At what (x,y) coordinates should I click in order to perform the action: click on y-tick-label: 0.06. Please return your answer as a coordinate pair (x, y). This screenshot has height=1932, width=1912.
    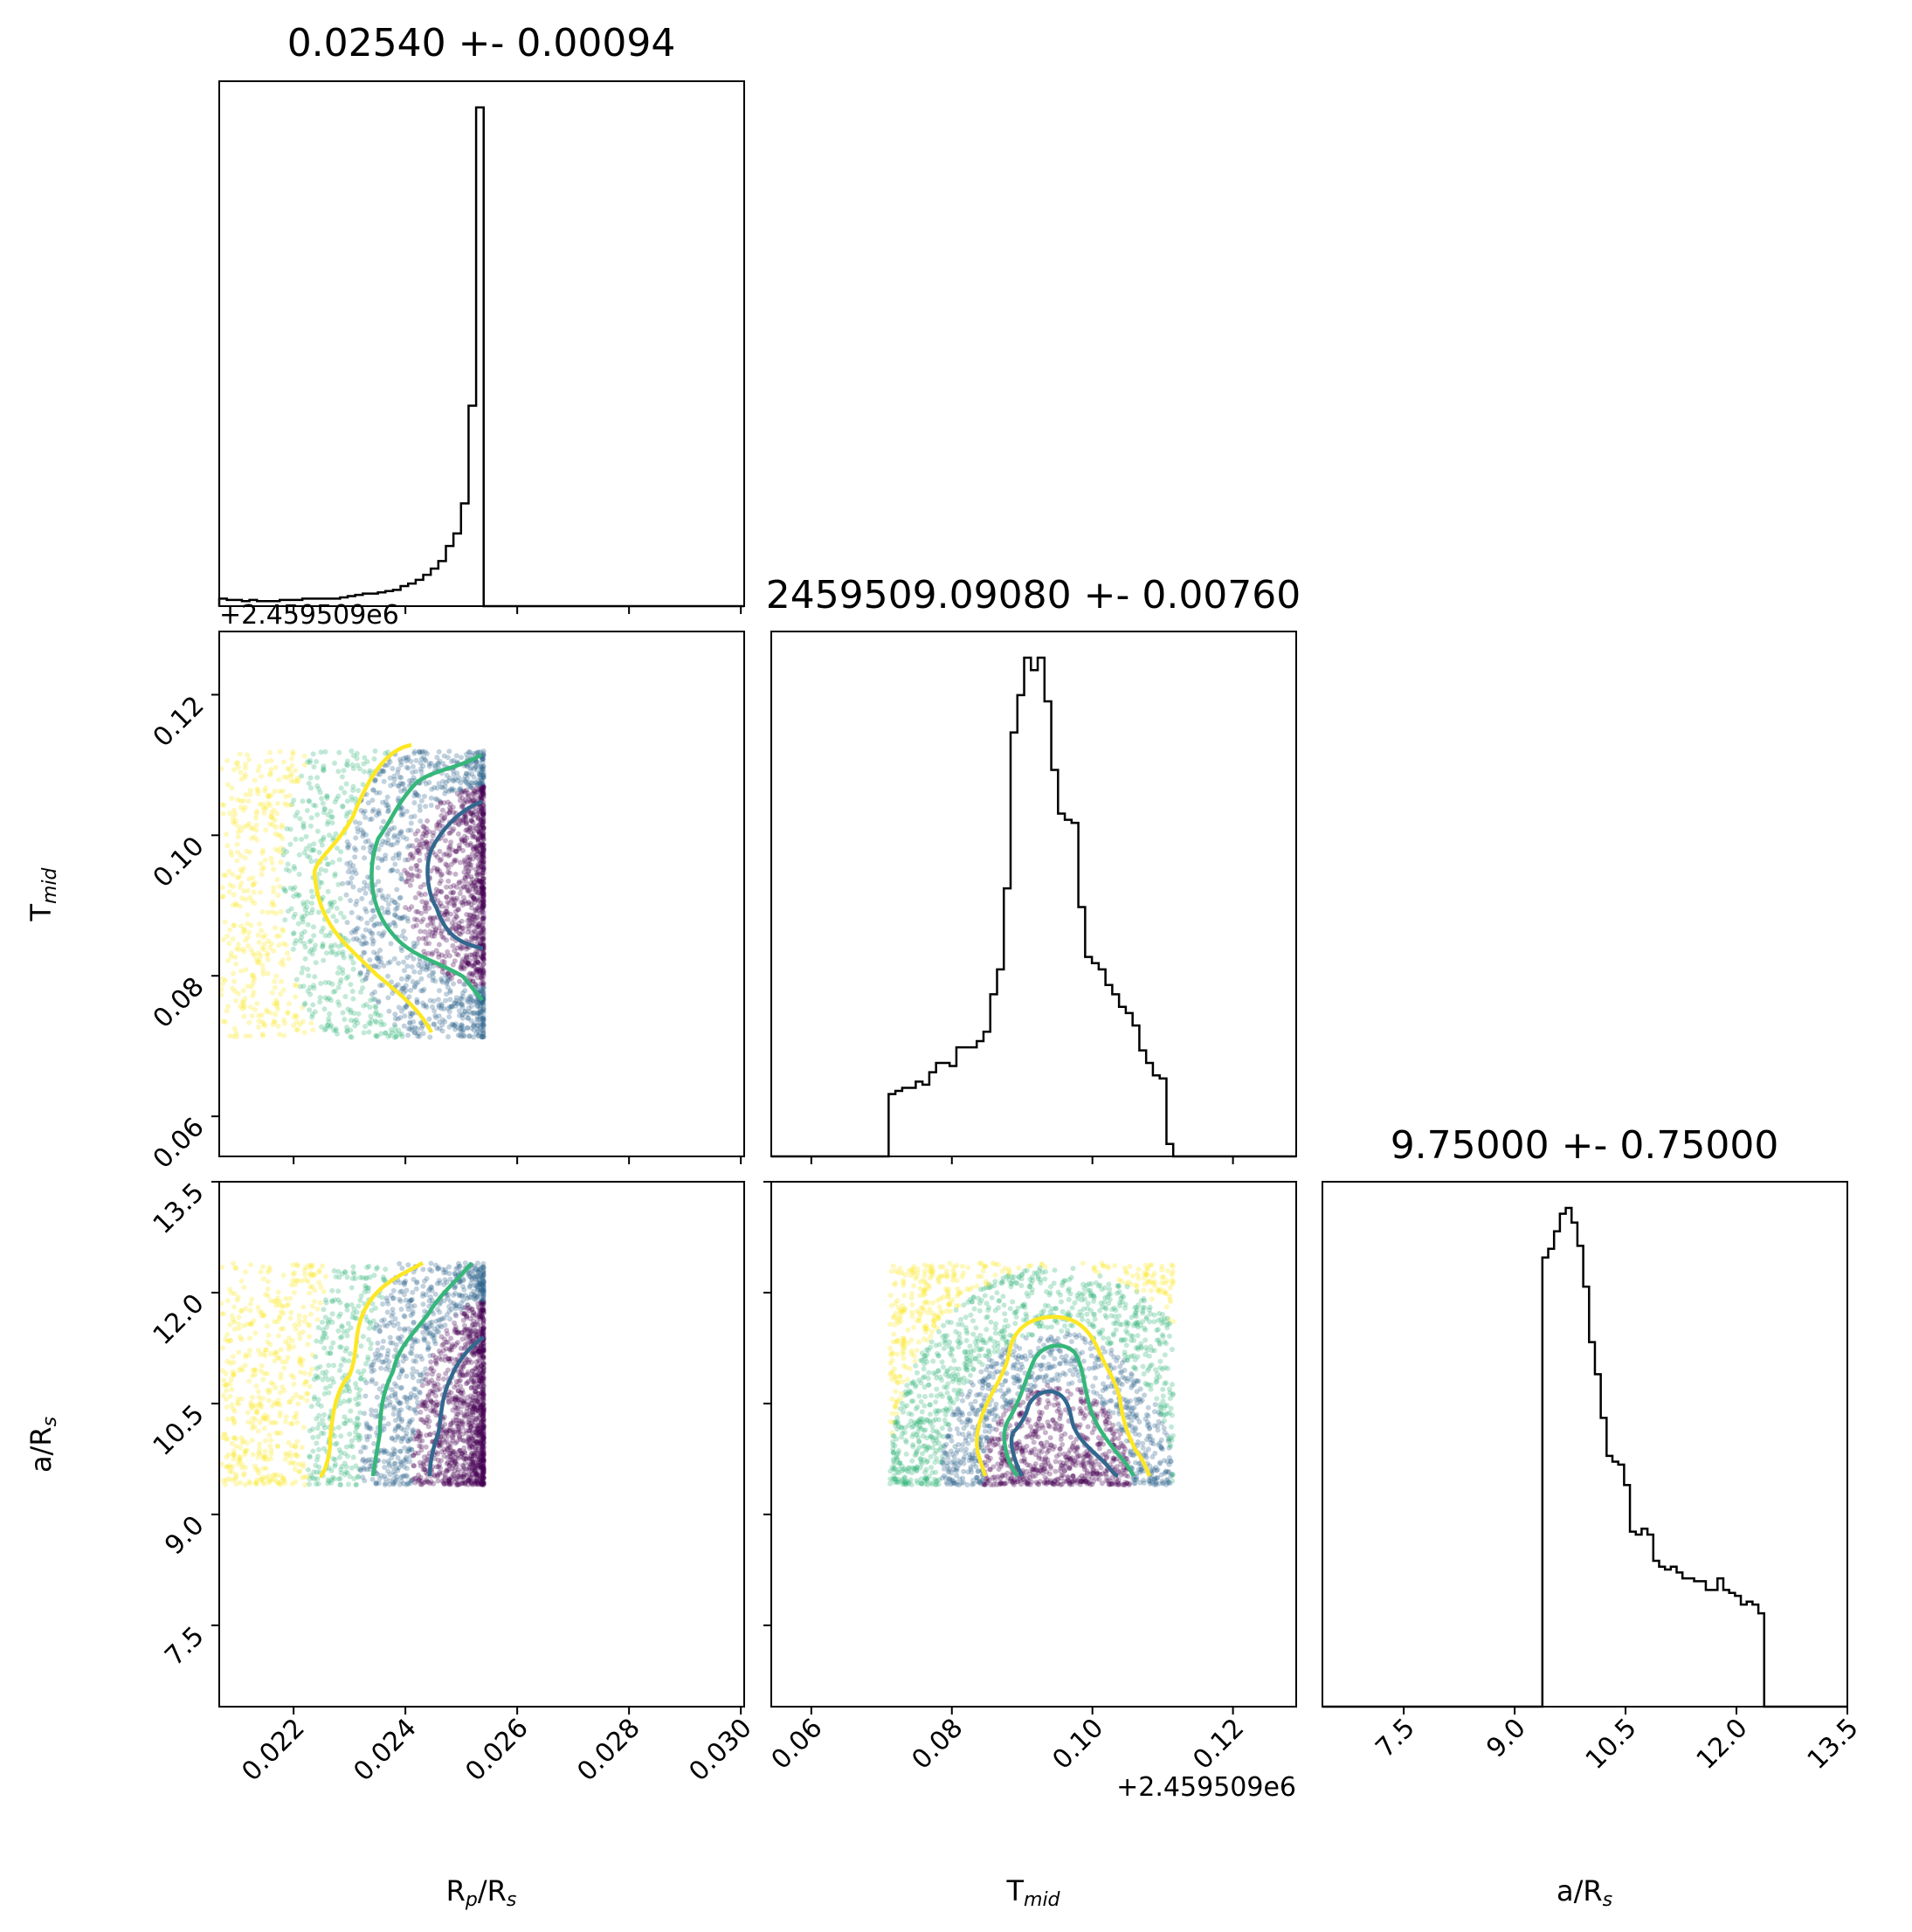
    Looking at the image, I should click on (179, 1143).